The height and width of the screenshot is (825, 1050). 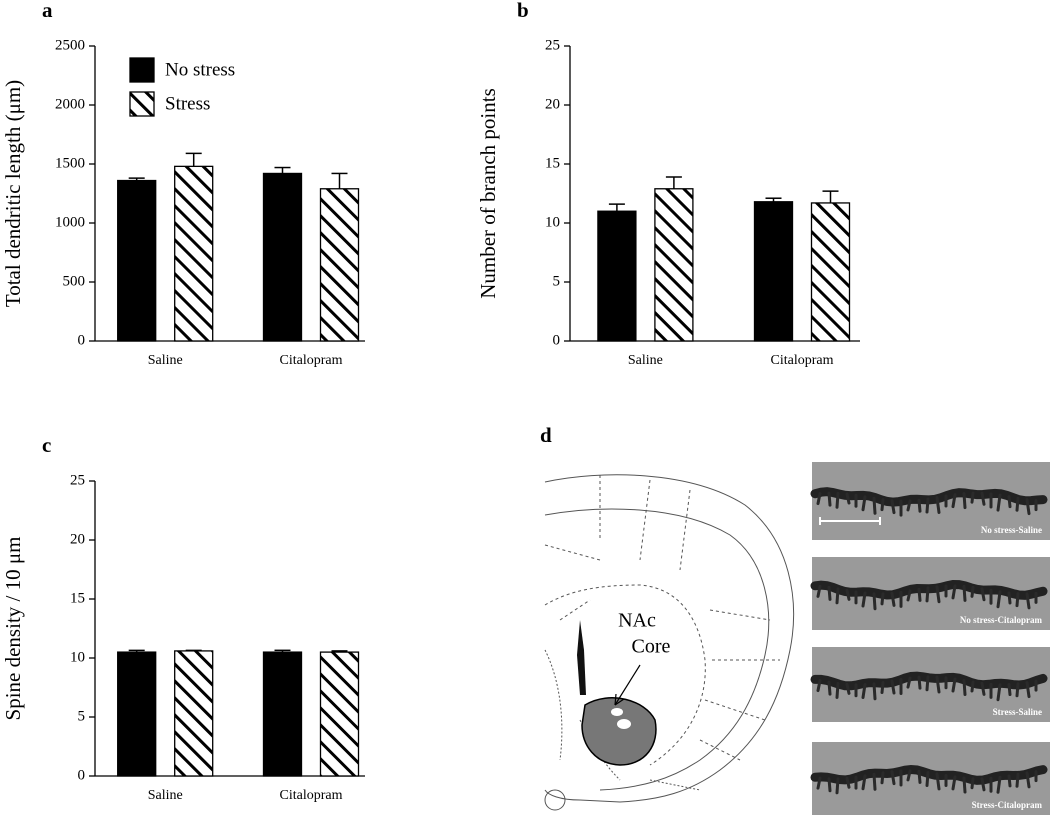 I want to click on y-tick-label: 1500, so click(x=70, y=163).